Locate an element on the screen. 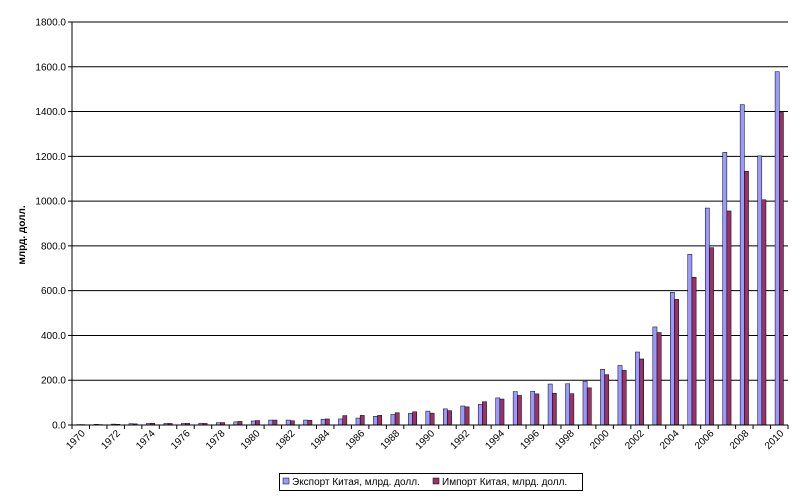  bar-import-1997 is located at coordinates (554, 409).